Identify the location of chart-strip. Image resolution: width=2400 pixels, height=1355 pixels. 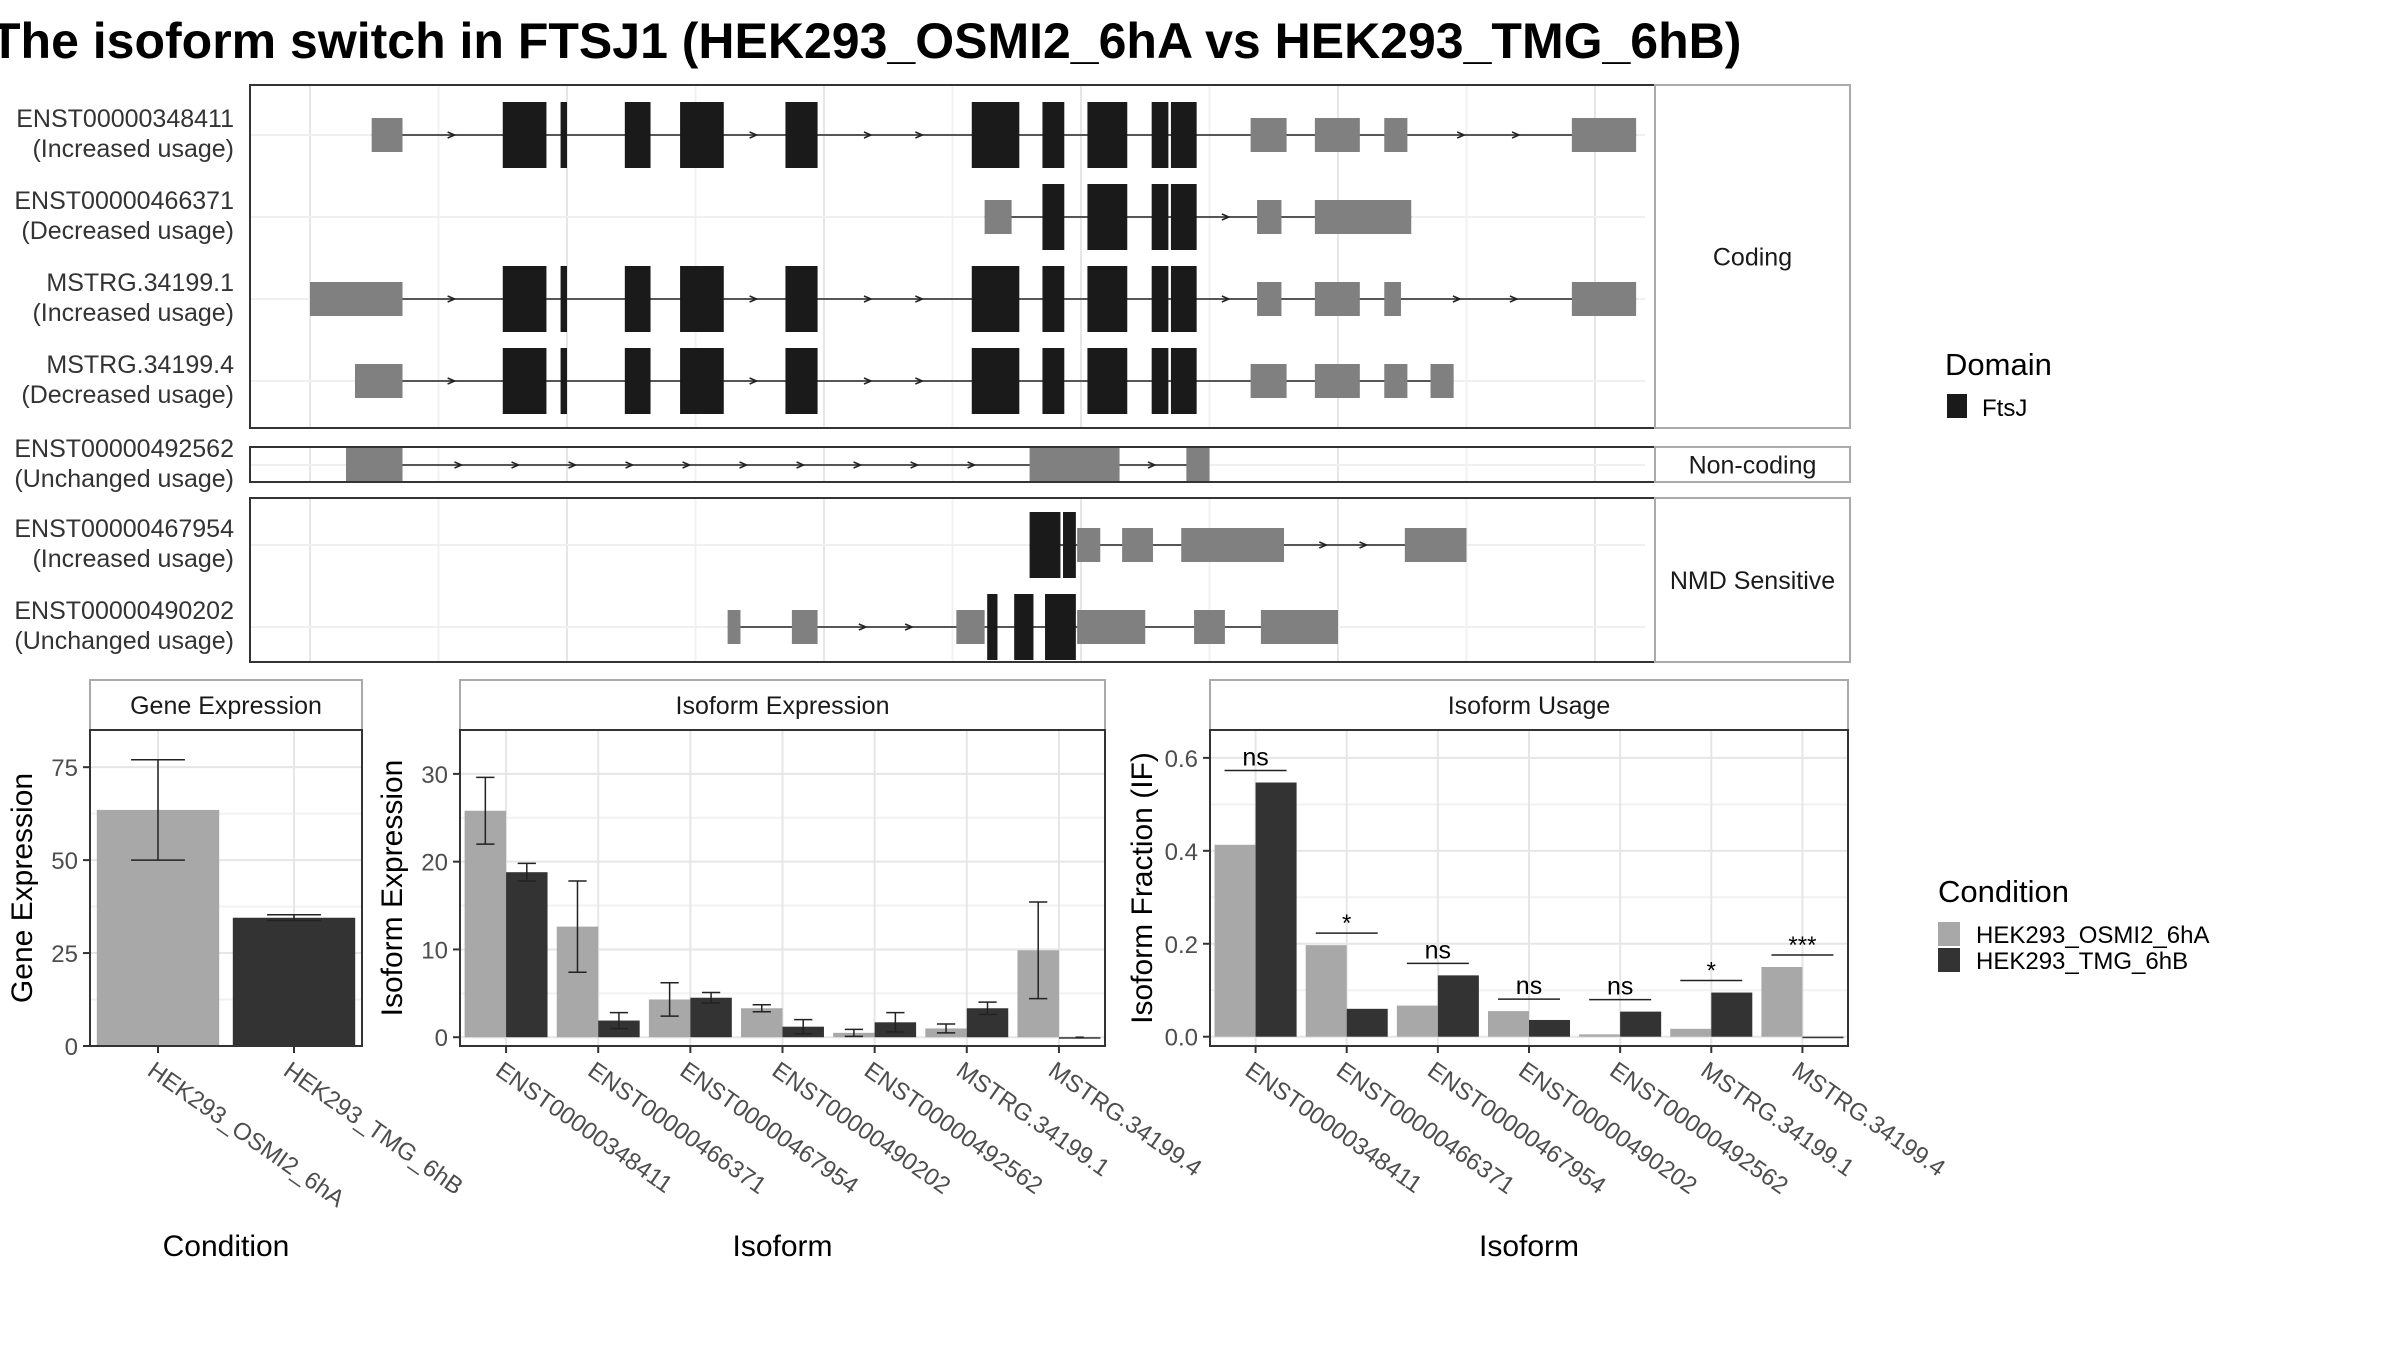
(1529, 705).